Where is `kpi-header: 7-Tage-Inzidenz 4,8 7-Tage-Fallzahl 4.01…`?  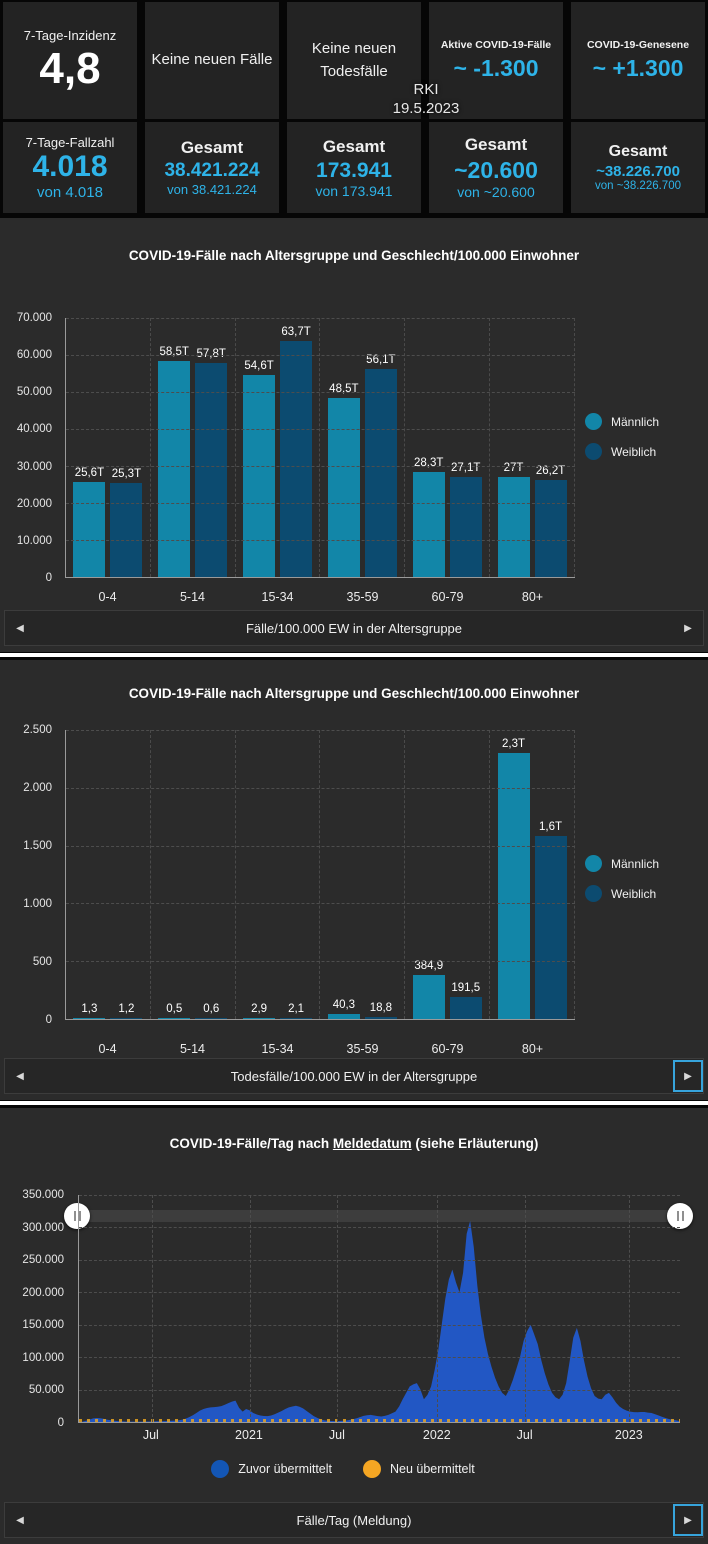
kpi-header: 7-Tage-Inzidenz 4,8 7-Tage-Fallzahl 4.01… is located at coordinates (354, 107).